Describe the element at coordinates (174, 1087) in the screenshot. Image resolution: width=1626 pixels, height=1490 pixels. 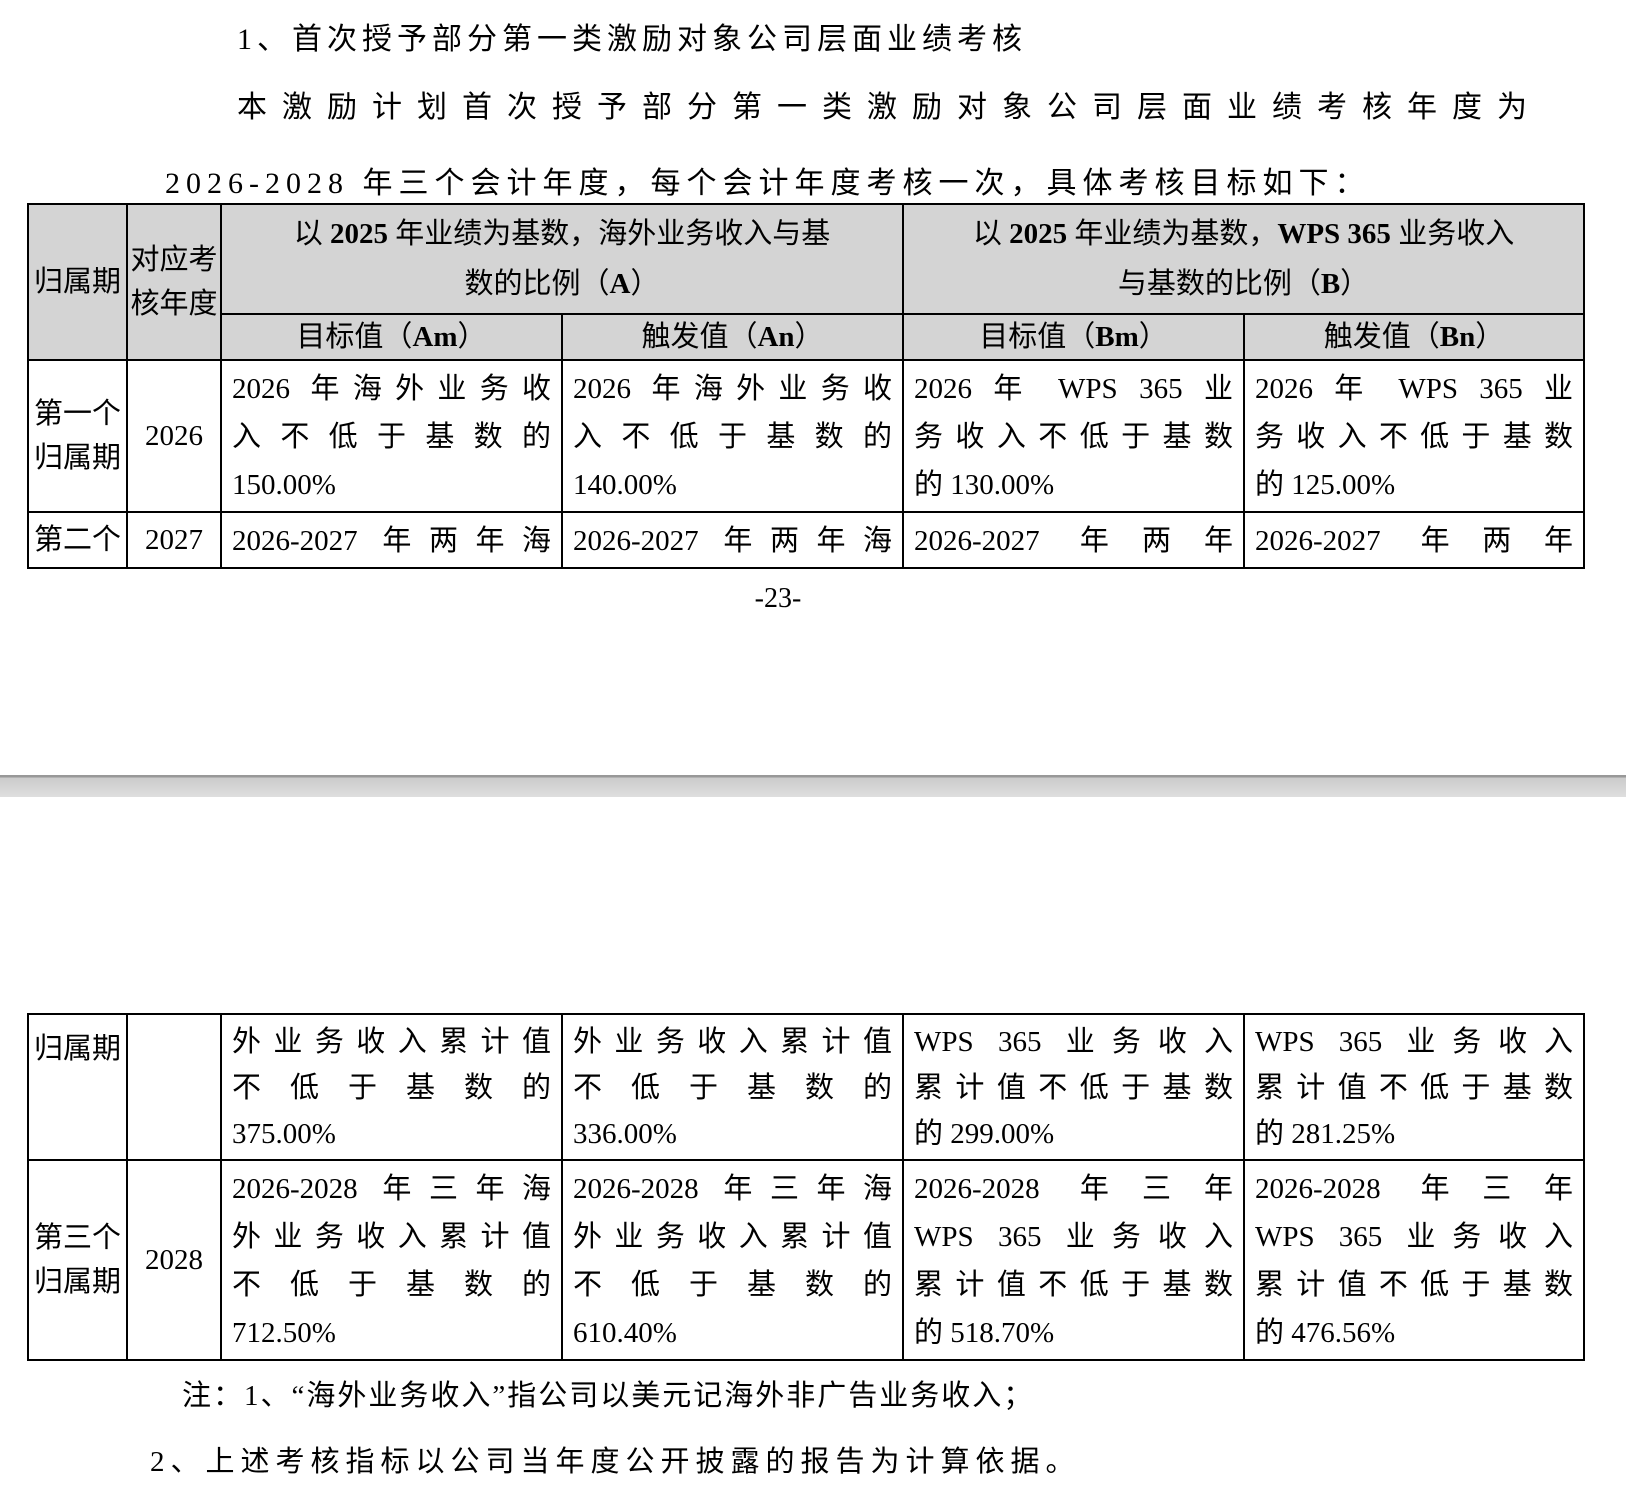
I see `cell-year-empty` at that location.